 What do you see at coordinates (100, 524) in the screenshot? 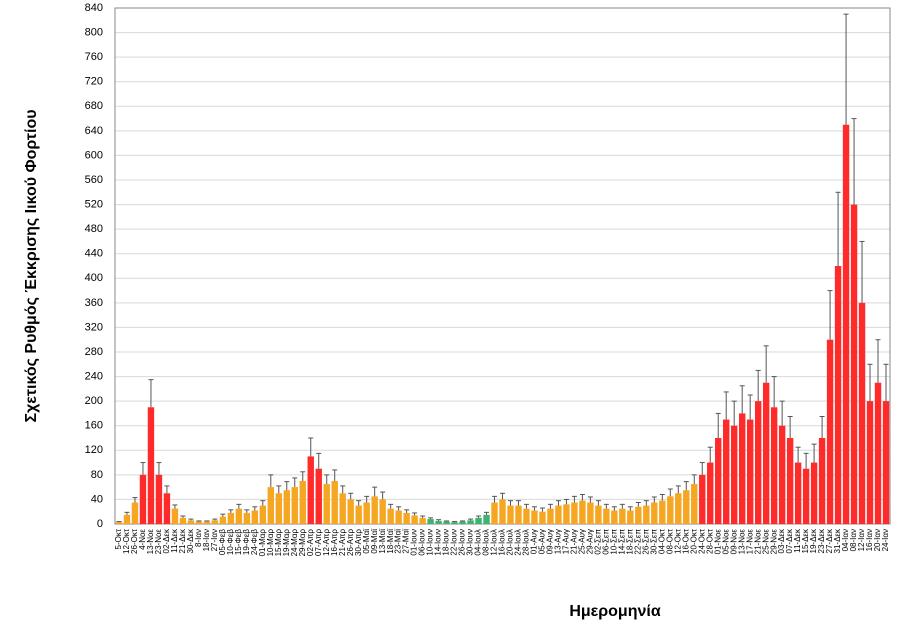
I see `y-tick-label: 0` at bounding box center [100, 524].